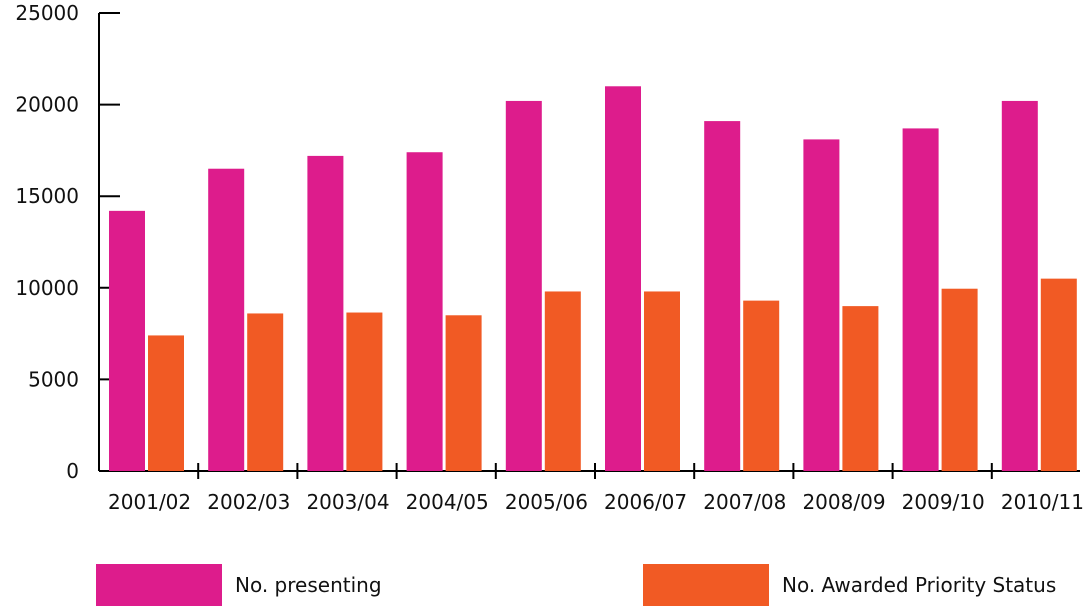  I want to click on y-tick-label: 10000, so click(47, 288).